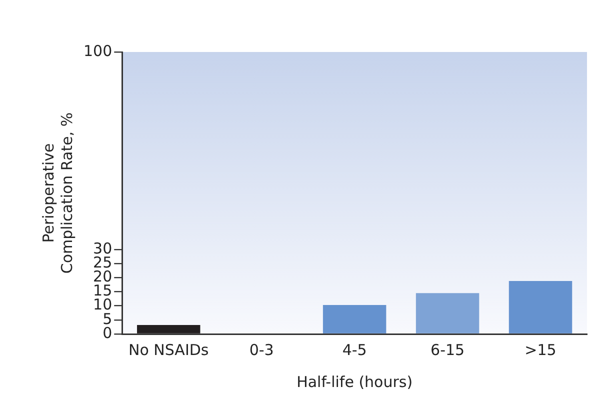  What do you see at coordinates (57, 193) in the screenshot?
I see `y-axis-title: Perioperative Complication Rate, %` at bounding box center [57, 193].